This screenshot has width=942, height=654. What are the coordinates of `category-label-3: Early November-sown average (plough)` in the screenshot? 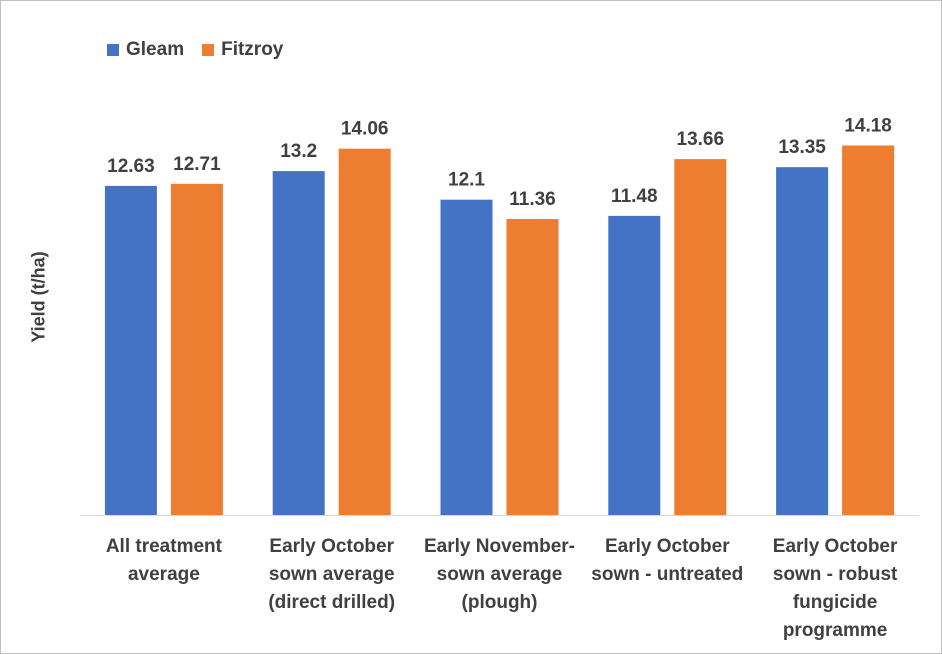 It's located at (499, 574).